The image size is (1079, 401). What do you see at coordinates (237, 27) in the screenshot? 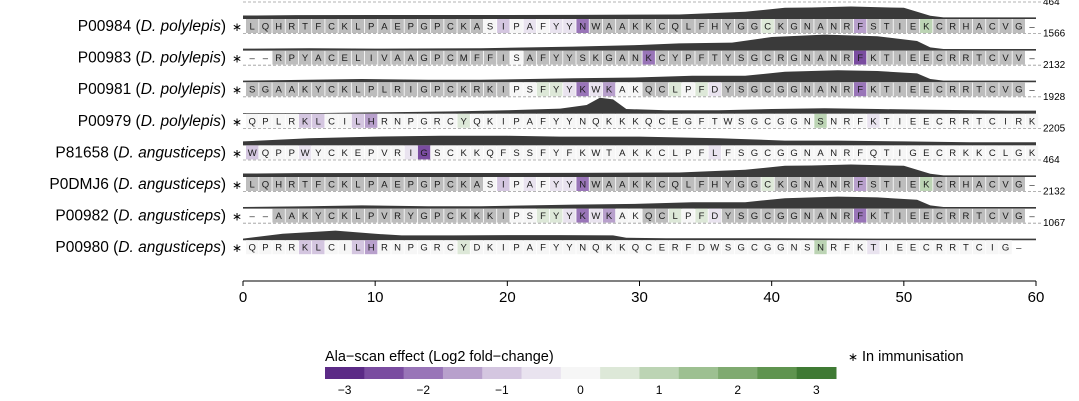
I see `immunisation-star-icon: ∗` at bounding box center [237, 27].